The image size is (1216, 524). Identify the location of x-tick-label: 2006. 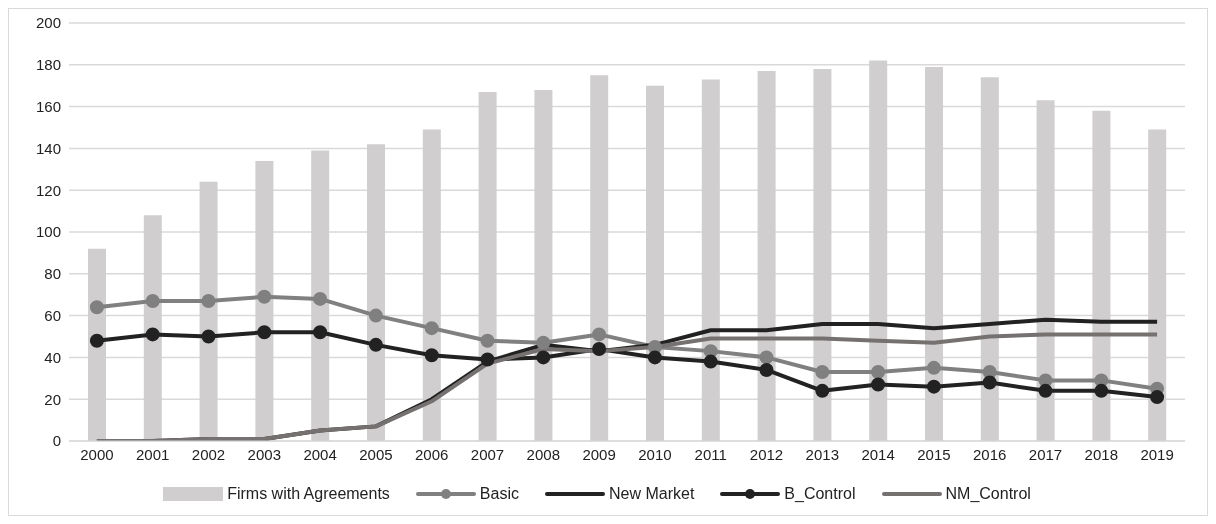
(432, 454).